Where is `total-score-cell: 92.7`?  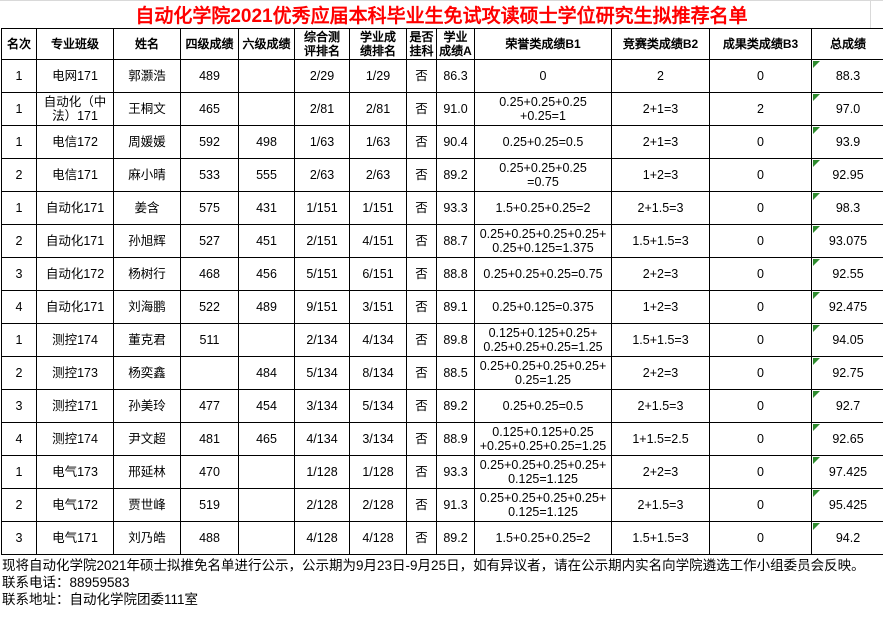
total-score-cell: 92.7 is located at coordinates (847, 406).